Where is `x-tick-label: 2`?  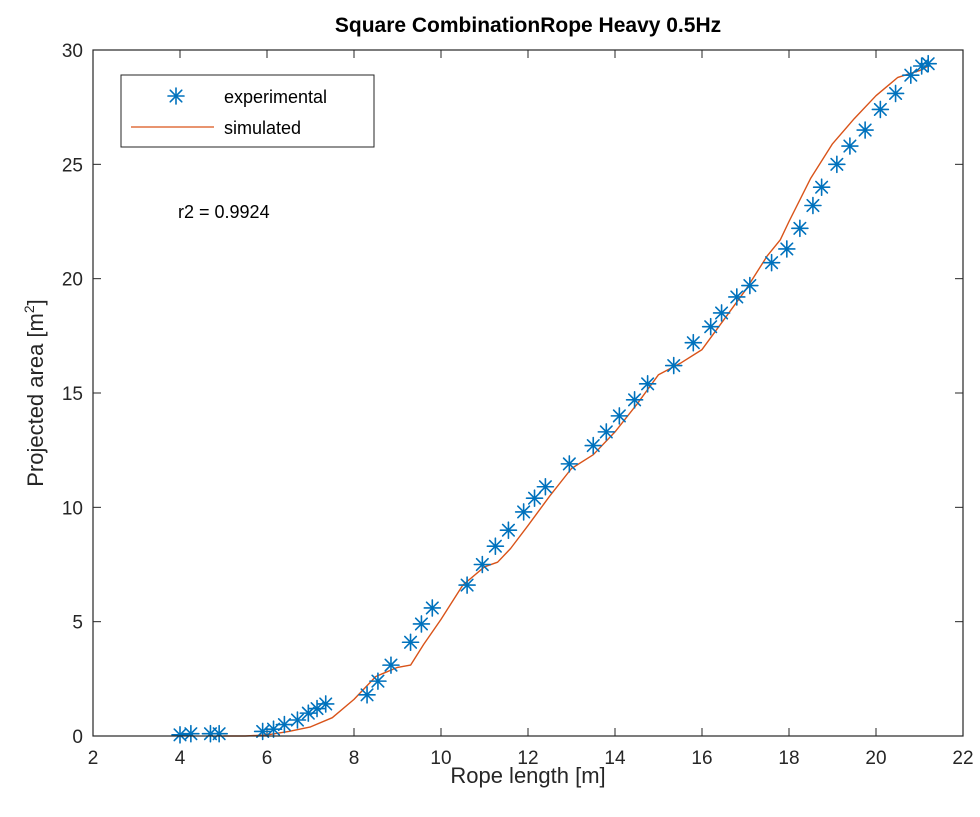 x-tick-label: 2 is located at coordinates (93, 758).